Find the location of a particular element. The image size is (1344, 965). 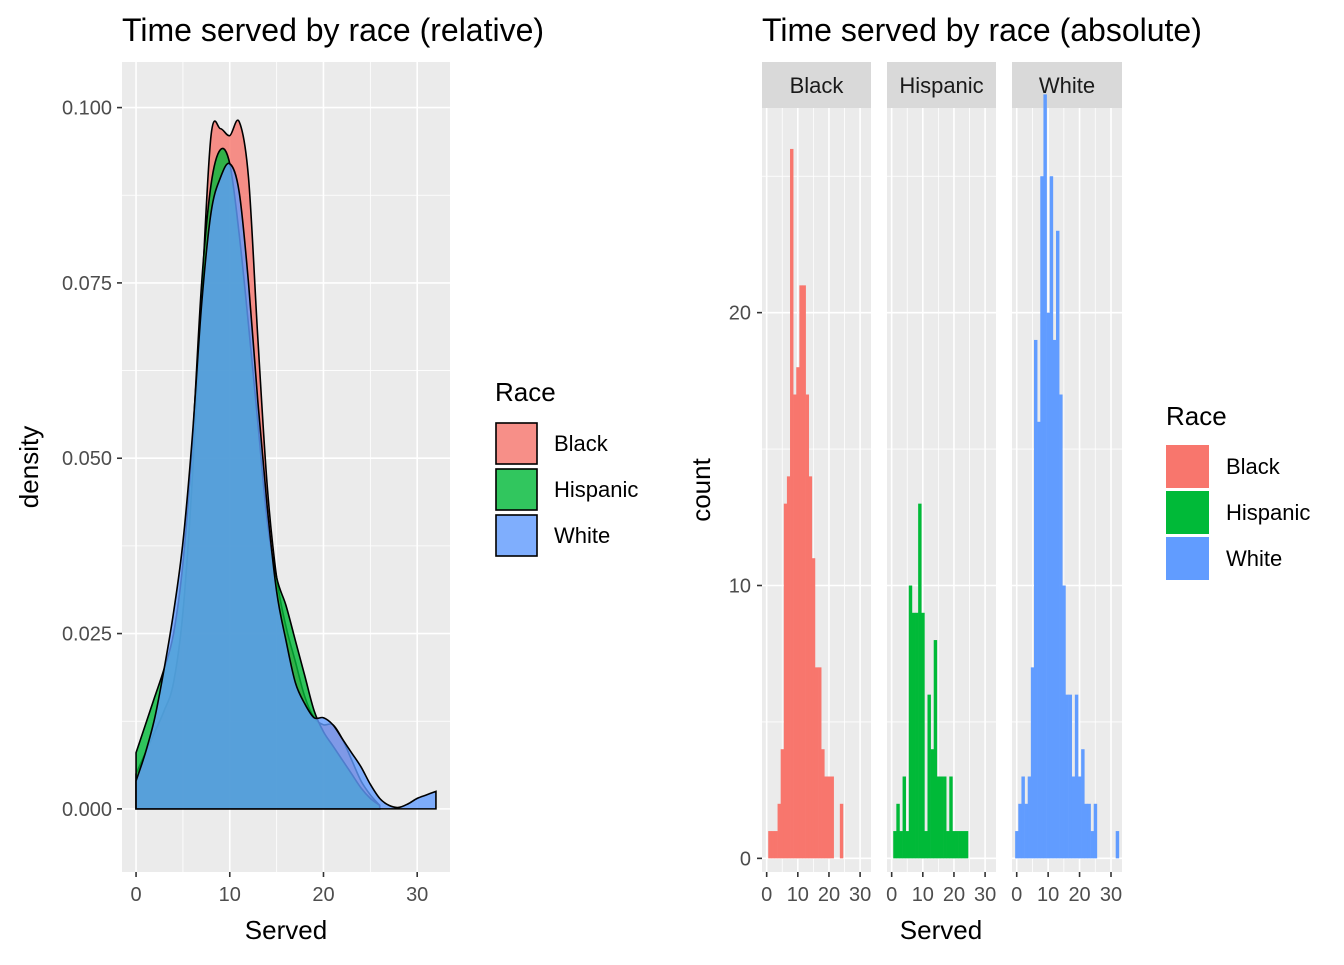

density-legend-label-white: White is located at coordinates (582, 535).